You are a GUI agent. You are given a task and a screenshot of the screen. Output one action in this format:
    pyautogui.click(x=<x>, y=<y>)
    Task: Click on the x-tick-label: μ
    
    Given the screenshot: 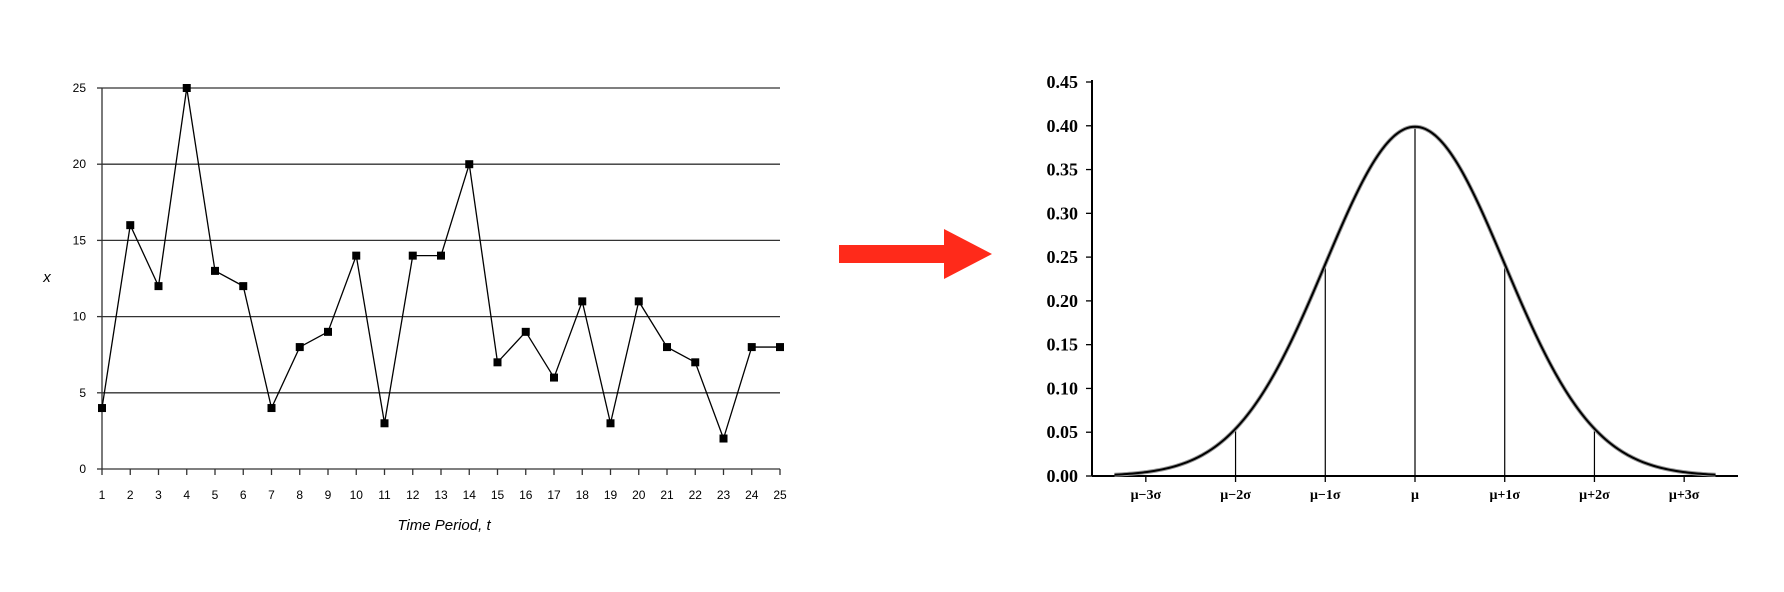 What is the action you would take?
    pyautogui.click(x=1415, y=495)
    